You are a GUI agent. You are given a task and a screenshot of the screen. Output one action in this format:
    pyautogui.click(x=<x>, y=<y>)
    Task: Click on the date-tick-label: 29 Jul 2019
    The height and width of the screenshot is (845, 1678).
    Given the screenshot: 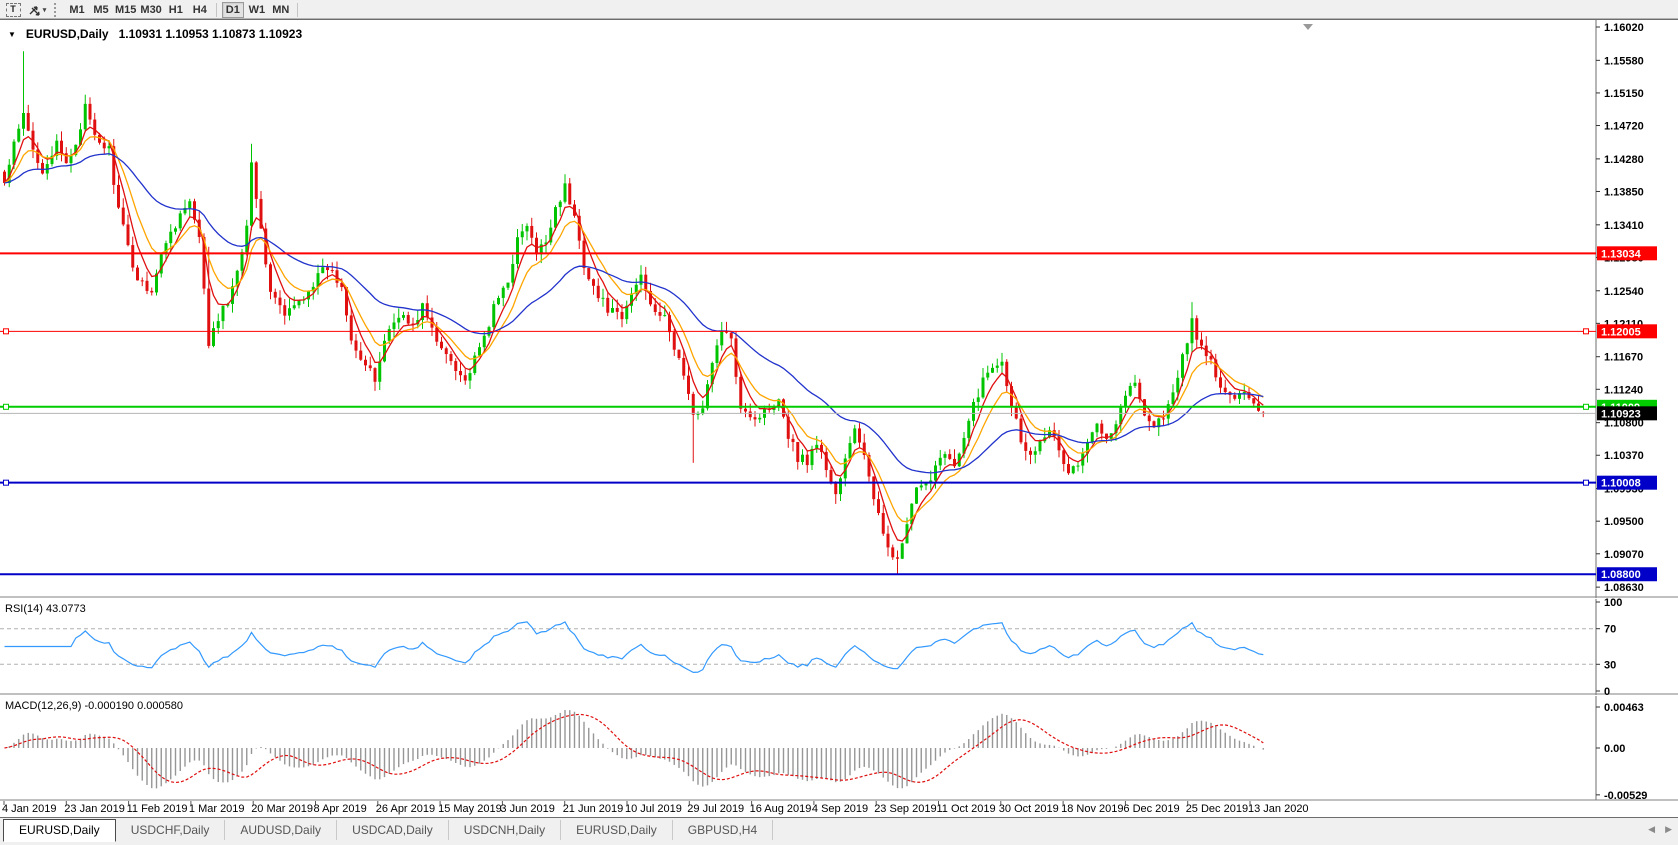 What is the action you would take?
    pyautogui.click(x=715, y=809)
    